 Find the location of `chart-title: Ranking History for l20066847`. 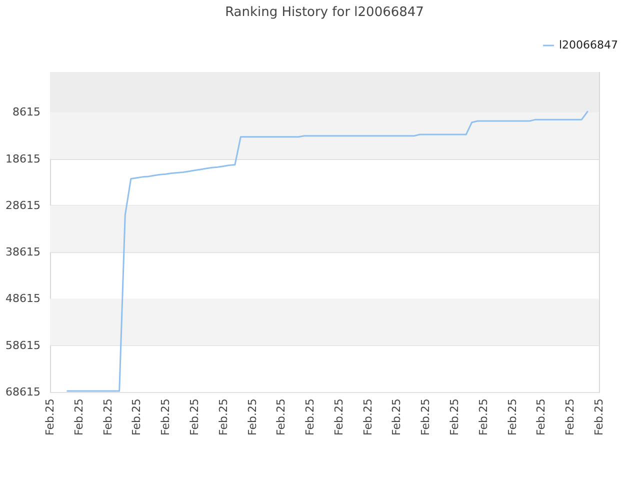

chart-title: Ranking History for l20066847 is located at coordinates (324, 12).